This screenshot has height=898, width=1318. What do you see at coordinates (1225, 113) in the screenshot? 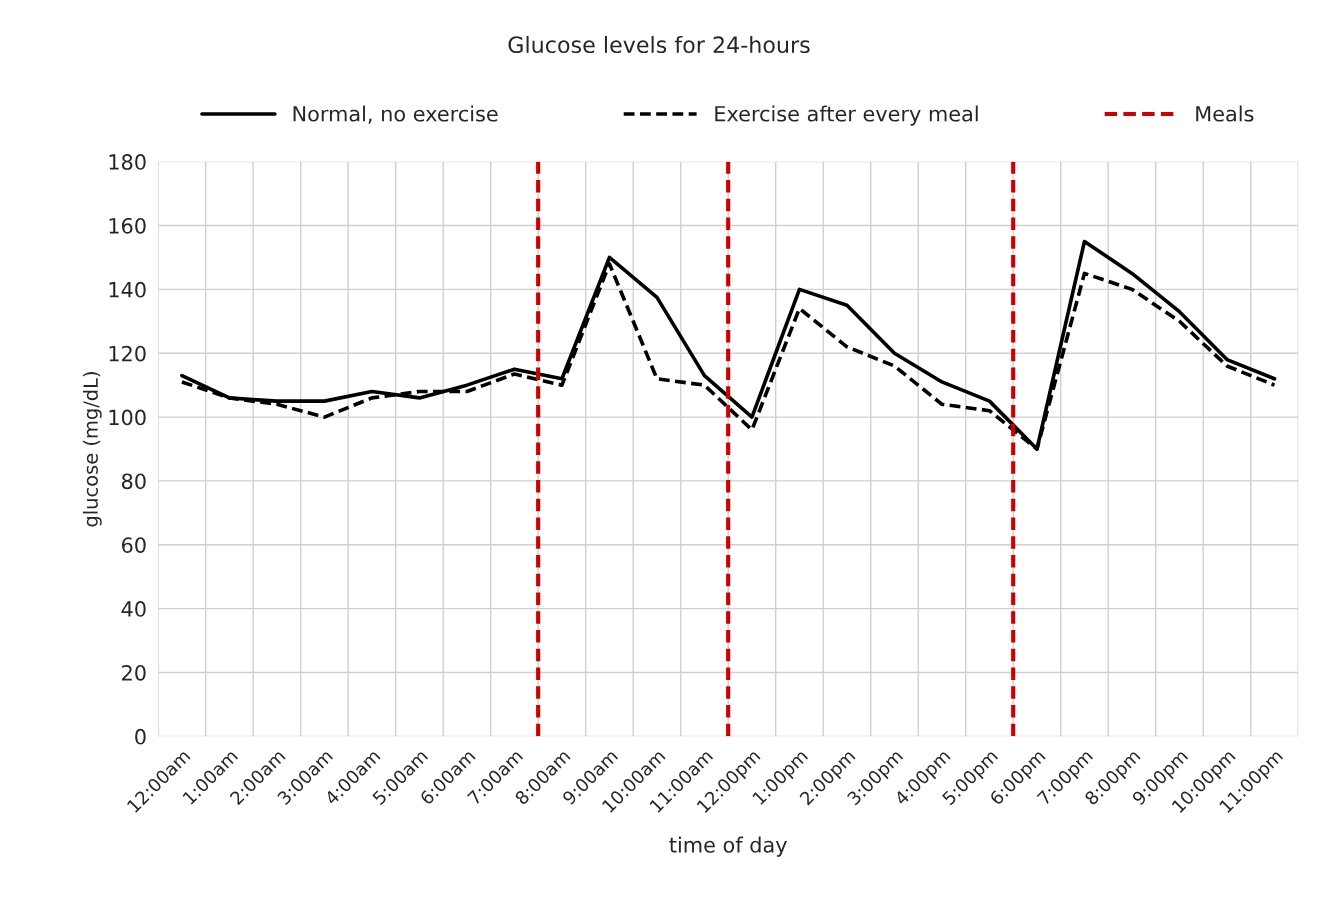
I see `legend-label: Meals` at bounding box center [1225, 113].